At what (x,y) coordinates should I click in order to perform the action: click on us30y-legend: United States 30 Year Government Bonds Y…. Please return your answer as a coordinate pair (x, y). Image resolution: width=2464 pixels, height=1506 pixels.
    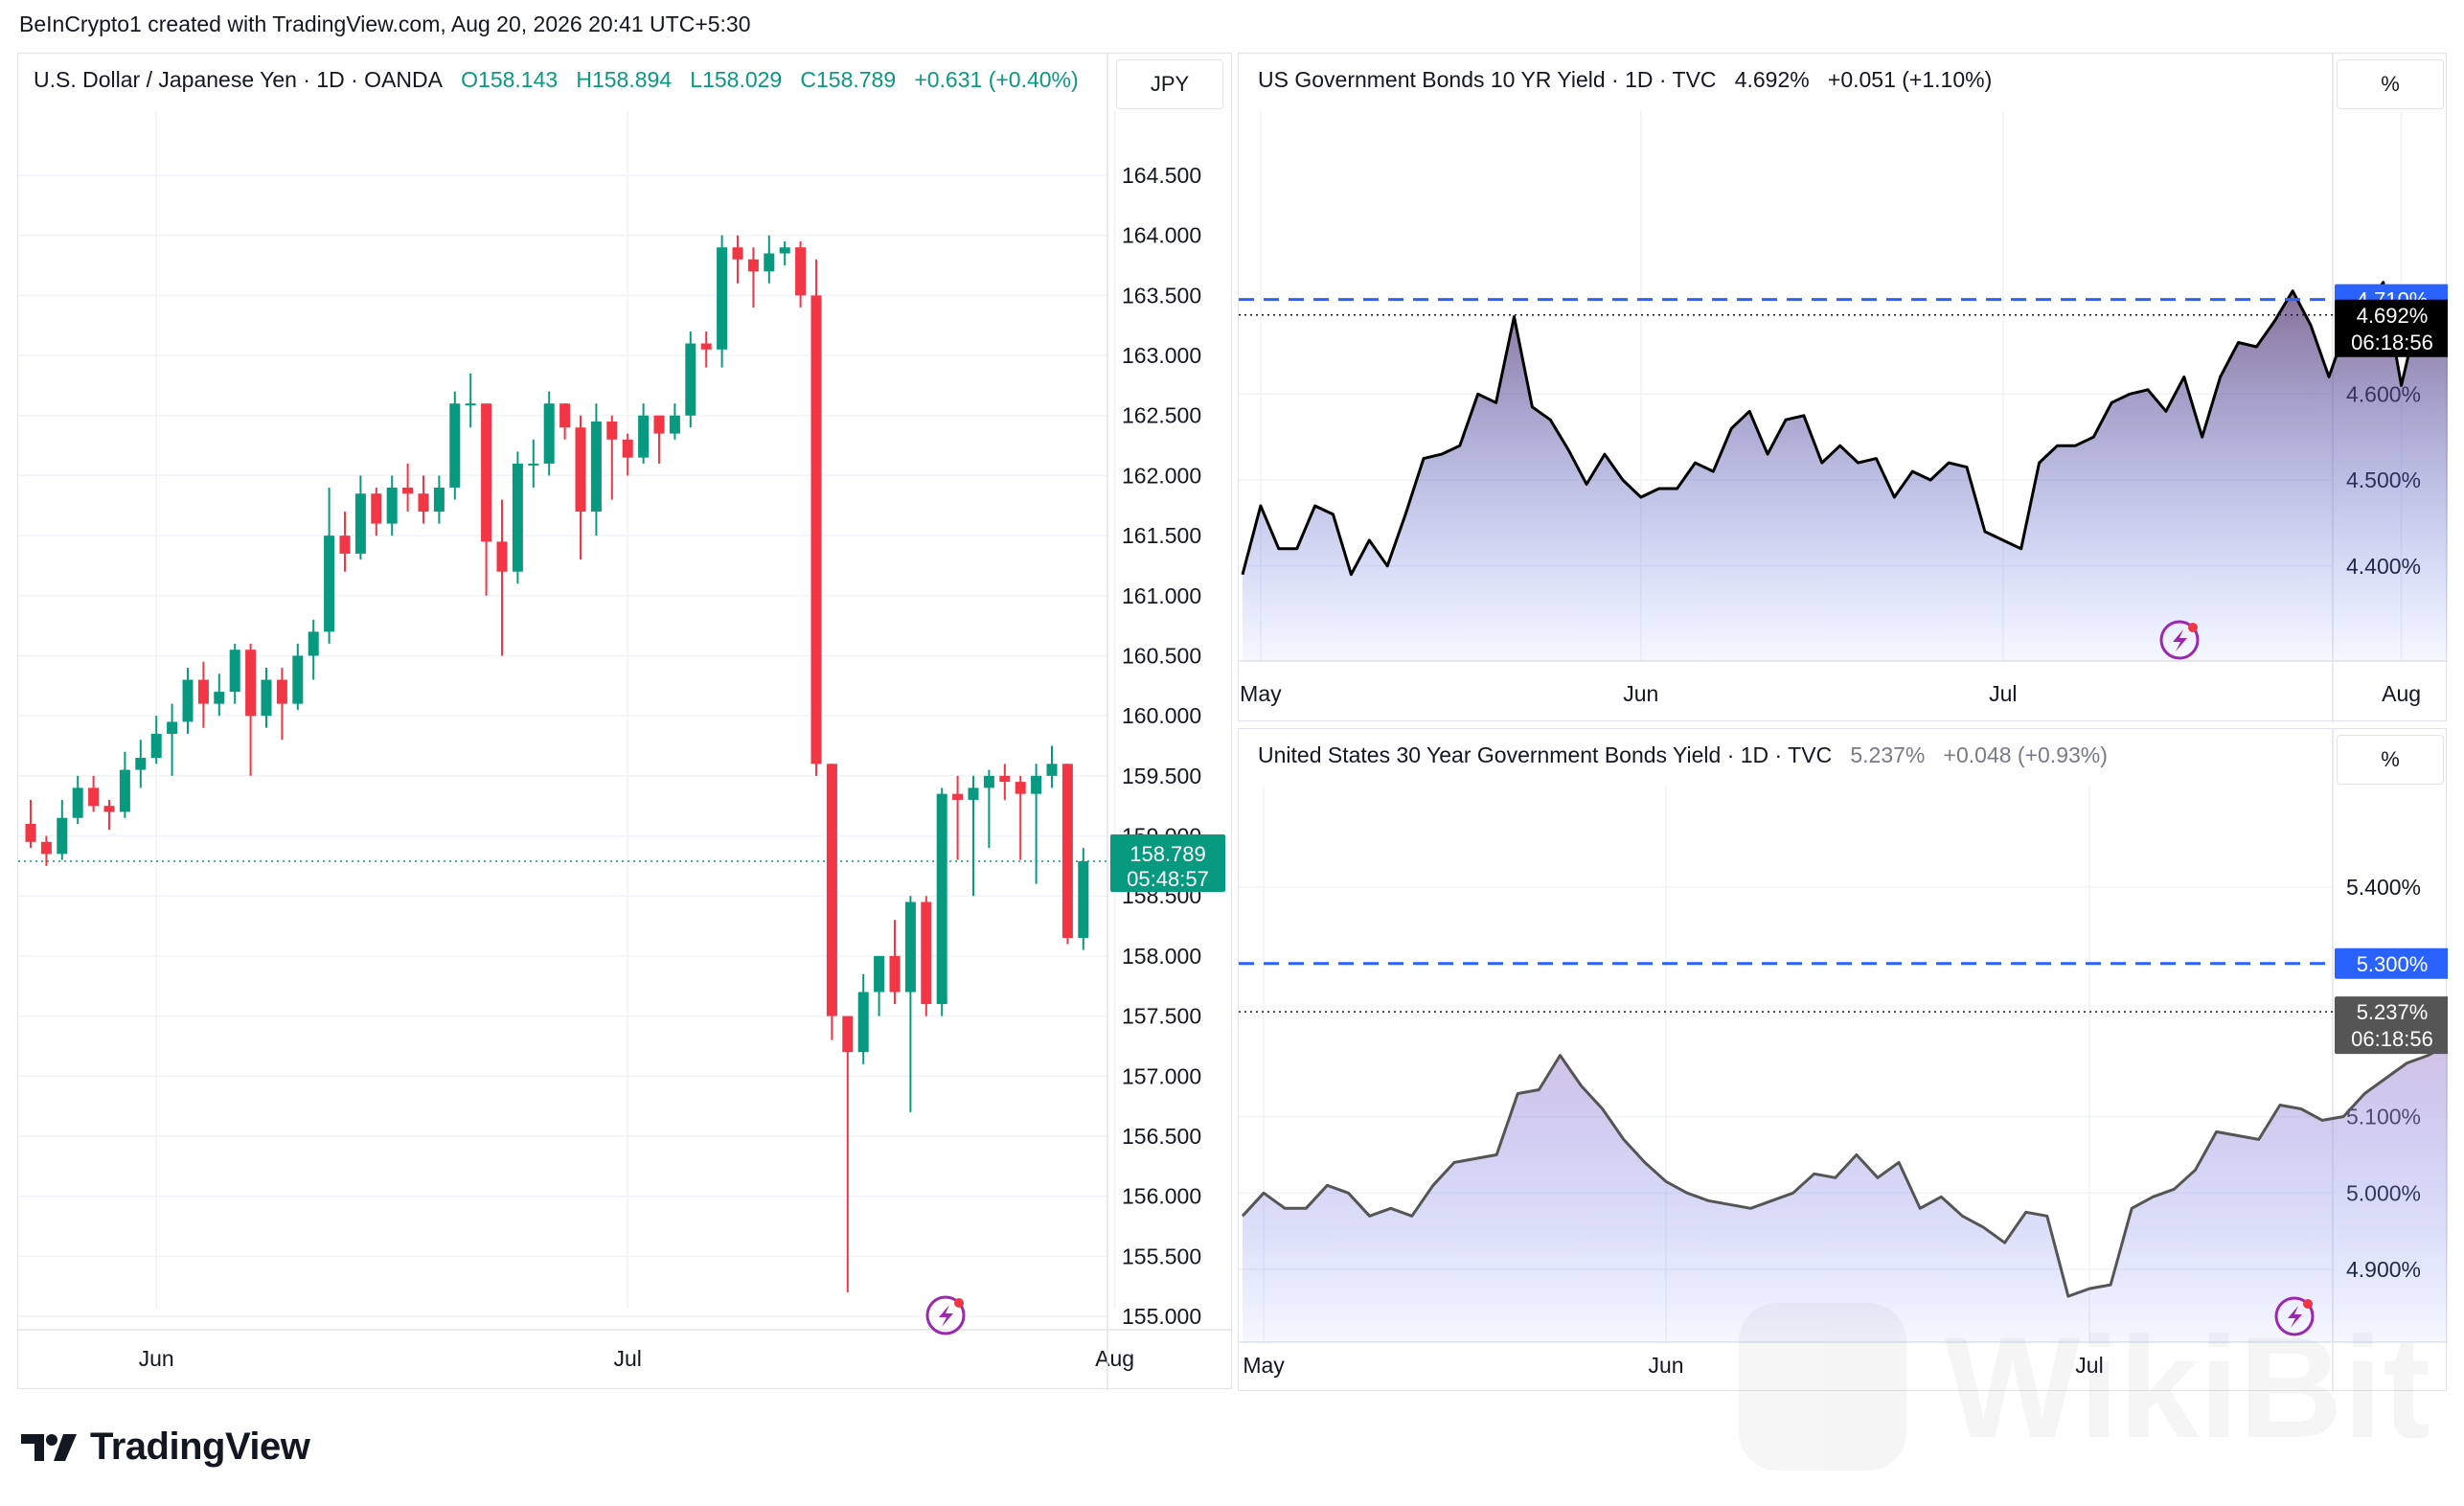
    Looking at the image, I should click on (1683, 755).